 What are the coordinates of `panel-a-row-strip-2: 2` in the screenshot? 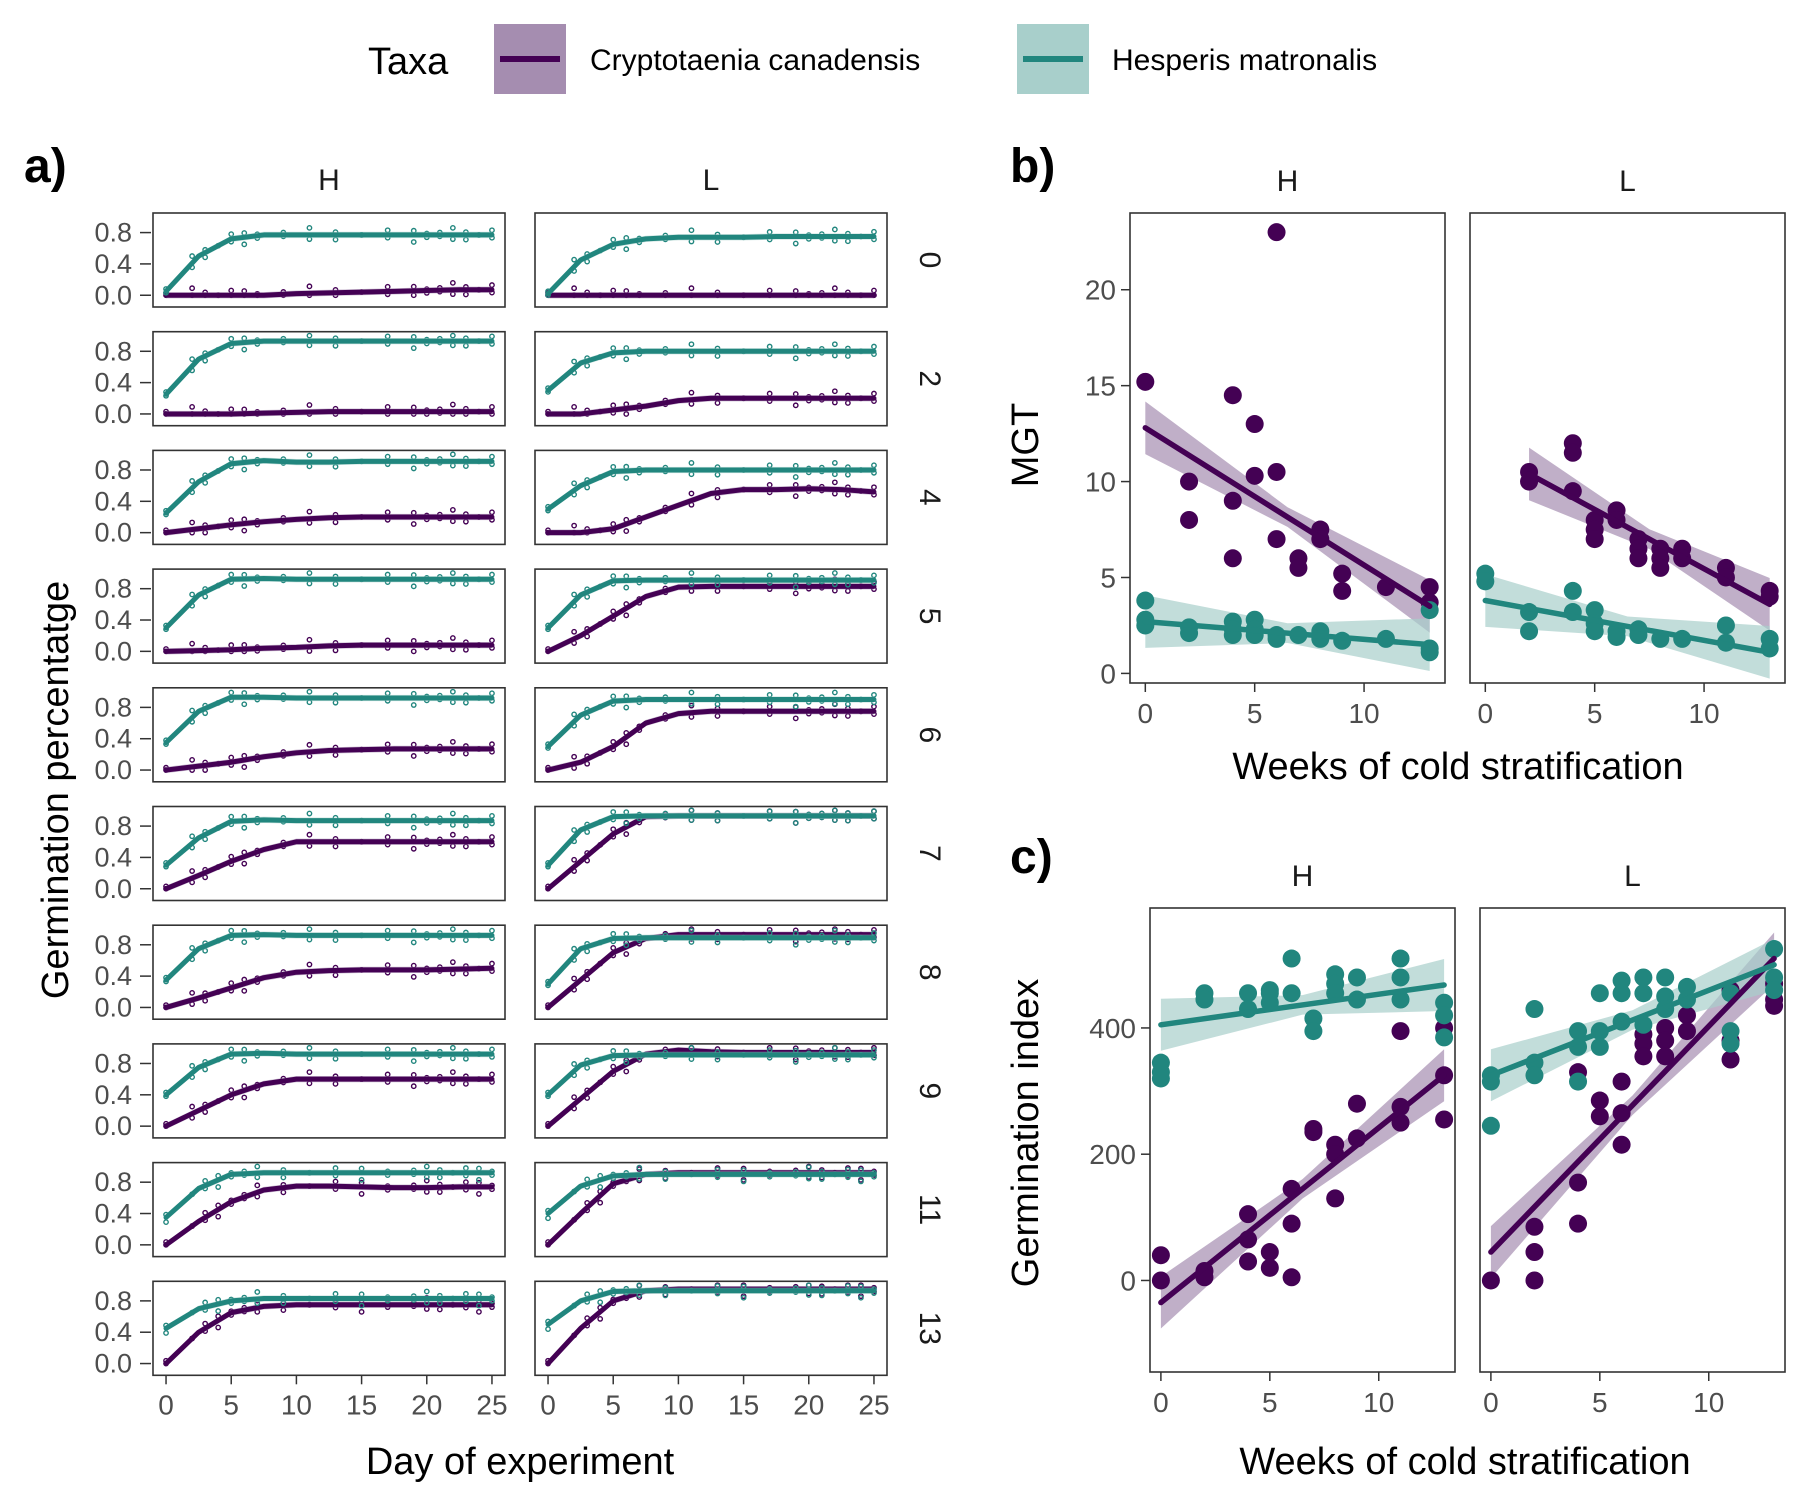 It's located at (929, 378).